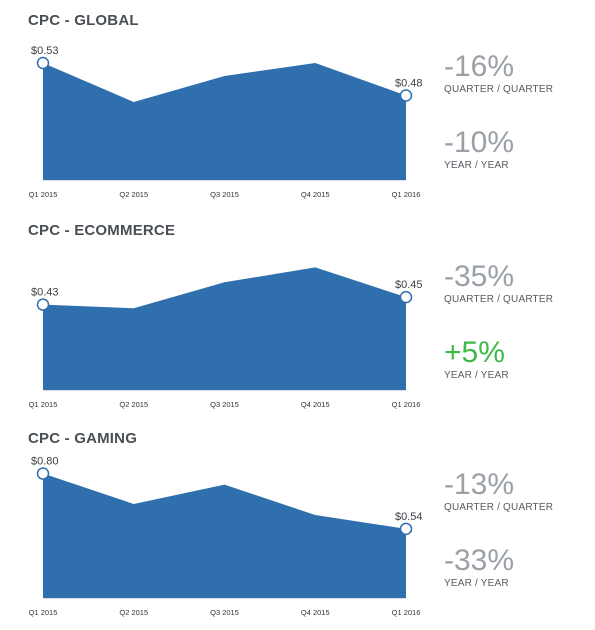 Image resolution: width=595 pixels, height=630 pixels. What do you see at coordinates (45, 51) in the screenshot?
I see `data-label-first: $0.53` at bounding box center [45, 51].